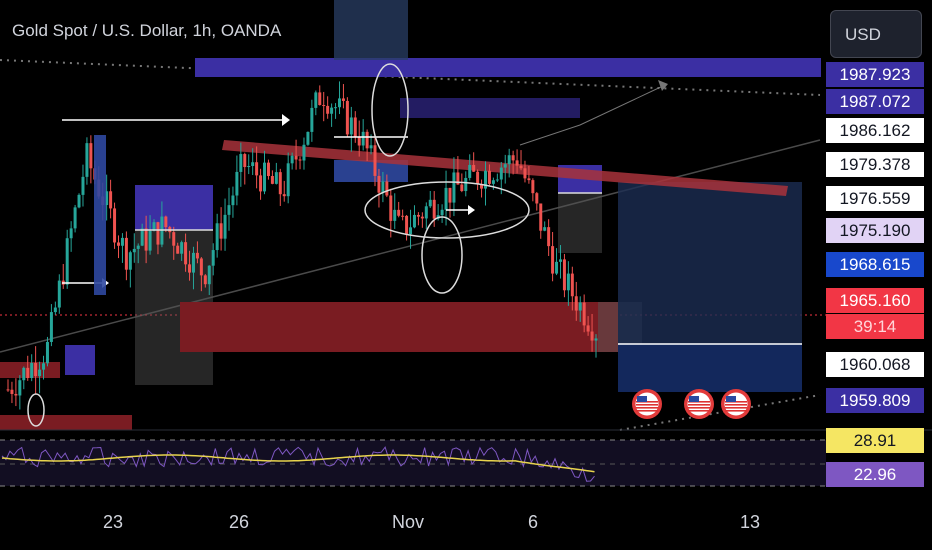 The width and height of the screenshot is (932, 550). Describe the element at coordinates (113, 522) in the screenshot. I see `time-tick: 23` at that location.